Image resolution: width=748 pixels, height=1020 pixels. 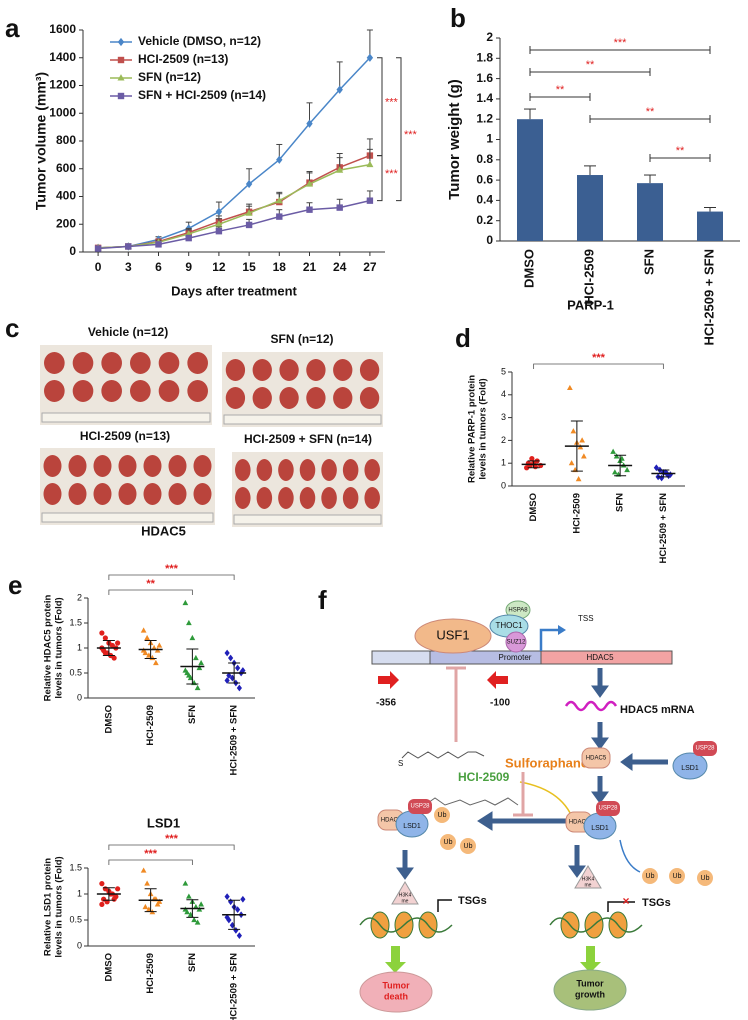 What do you see at coordinates (420, 806) in the screenshot?
I see `usp28-protein` at bounding box center [420, 806].